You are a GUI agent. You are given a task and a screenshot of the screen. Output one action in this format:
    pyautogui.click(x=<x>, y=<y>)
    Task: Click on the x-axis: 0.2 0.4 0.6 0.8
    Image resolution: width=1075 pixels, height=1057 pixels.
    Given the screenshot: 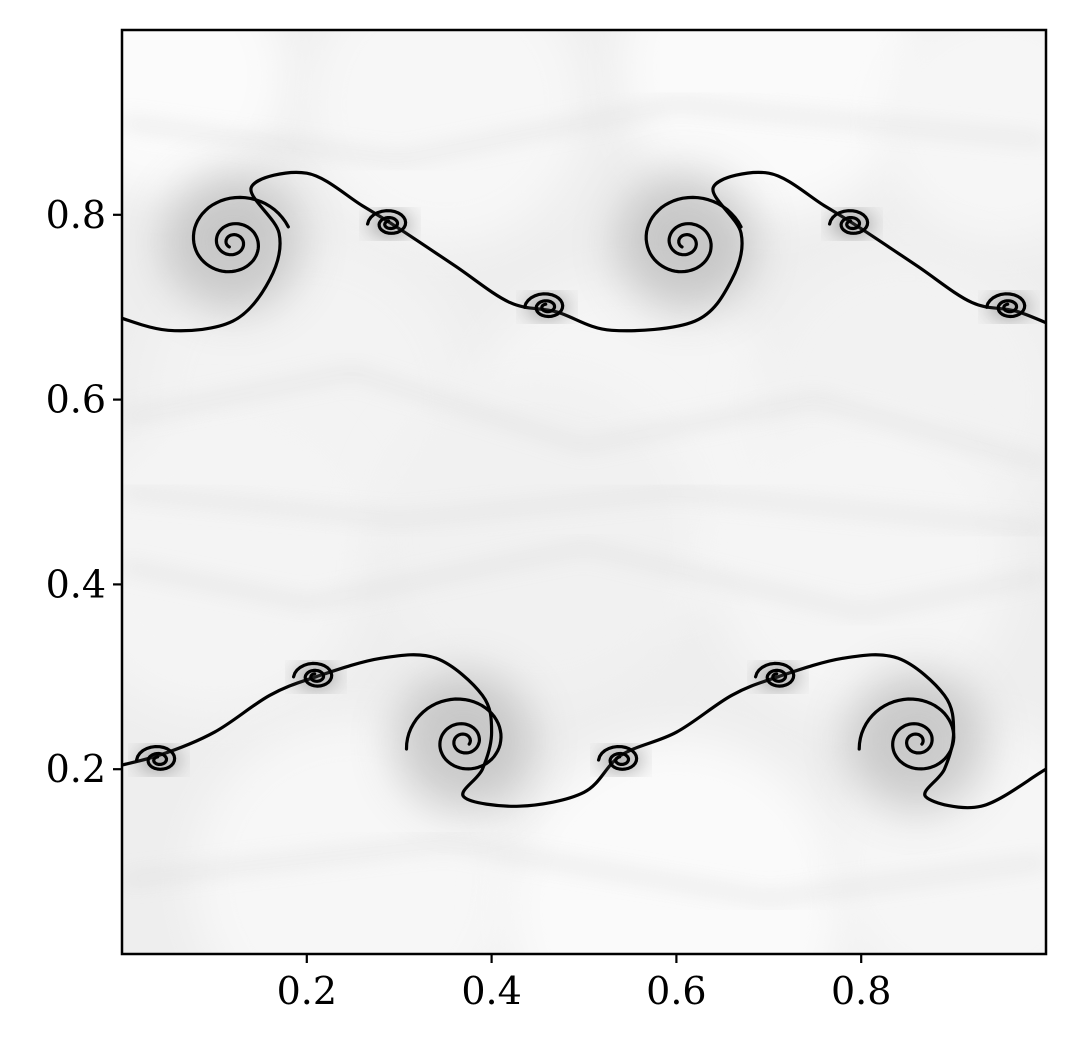 What is the action you would take?
    pyautogui.click(x=584, y=983)
    